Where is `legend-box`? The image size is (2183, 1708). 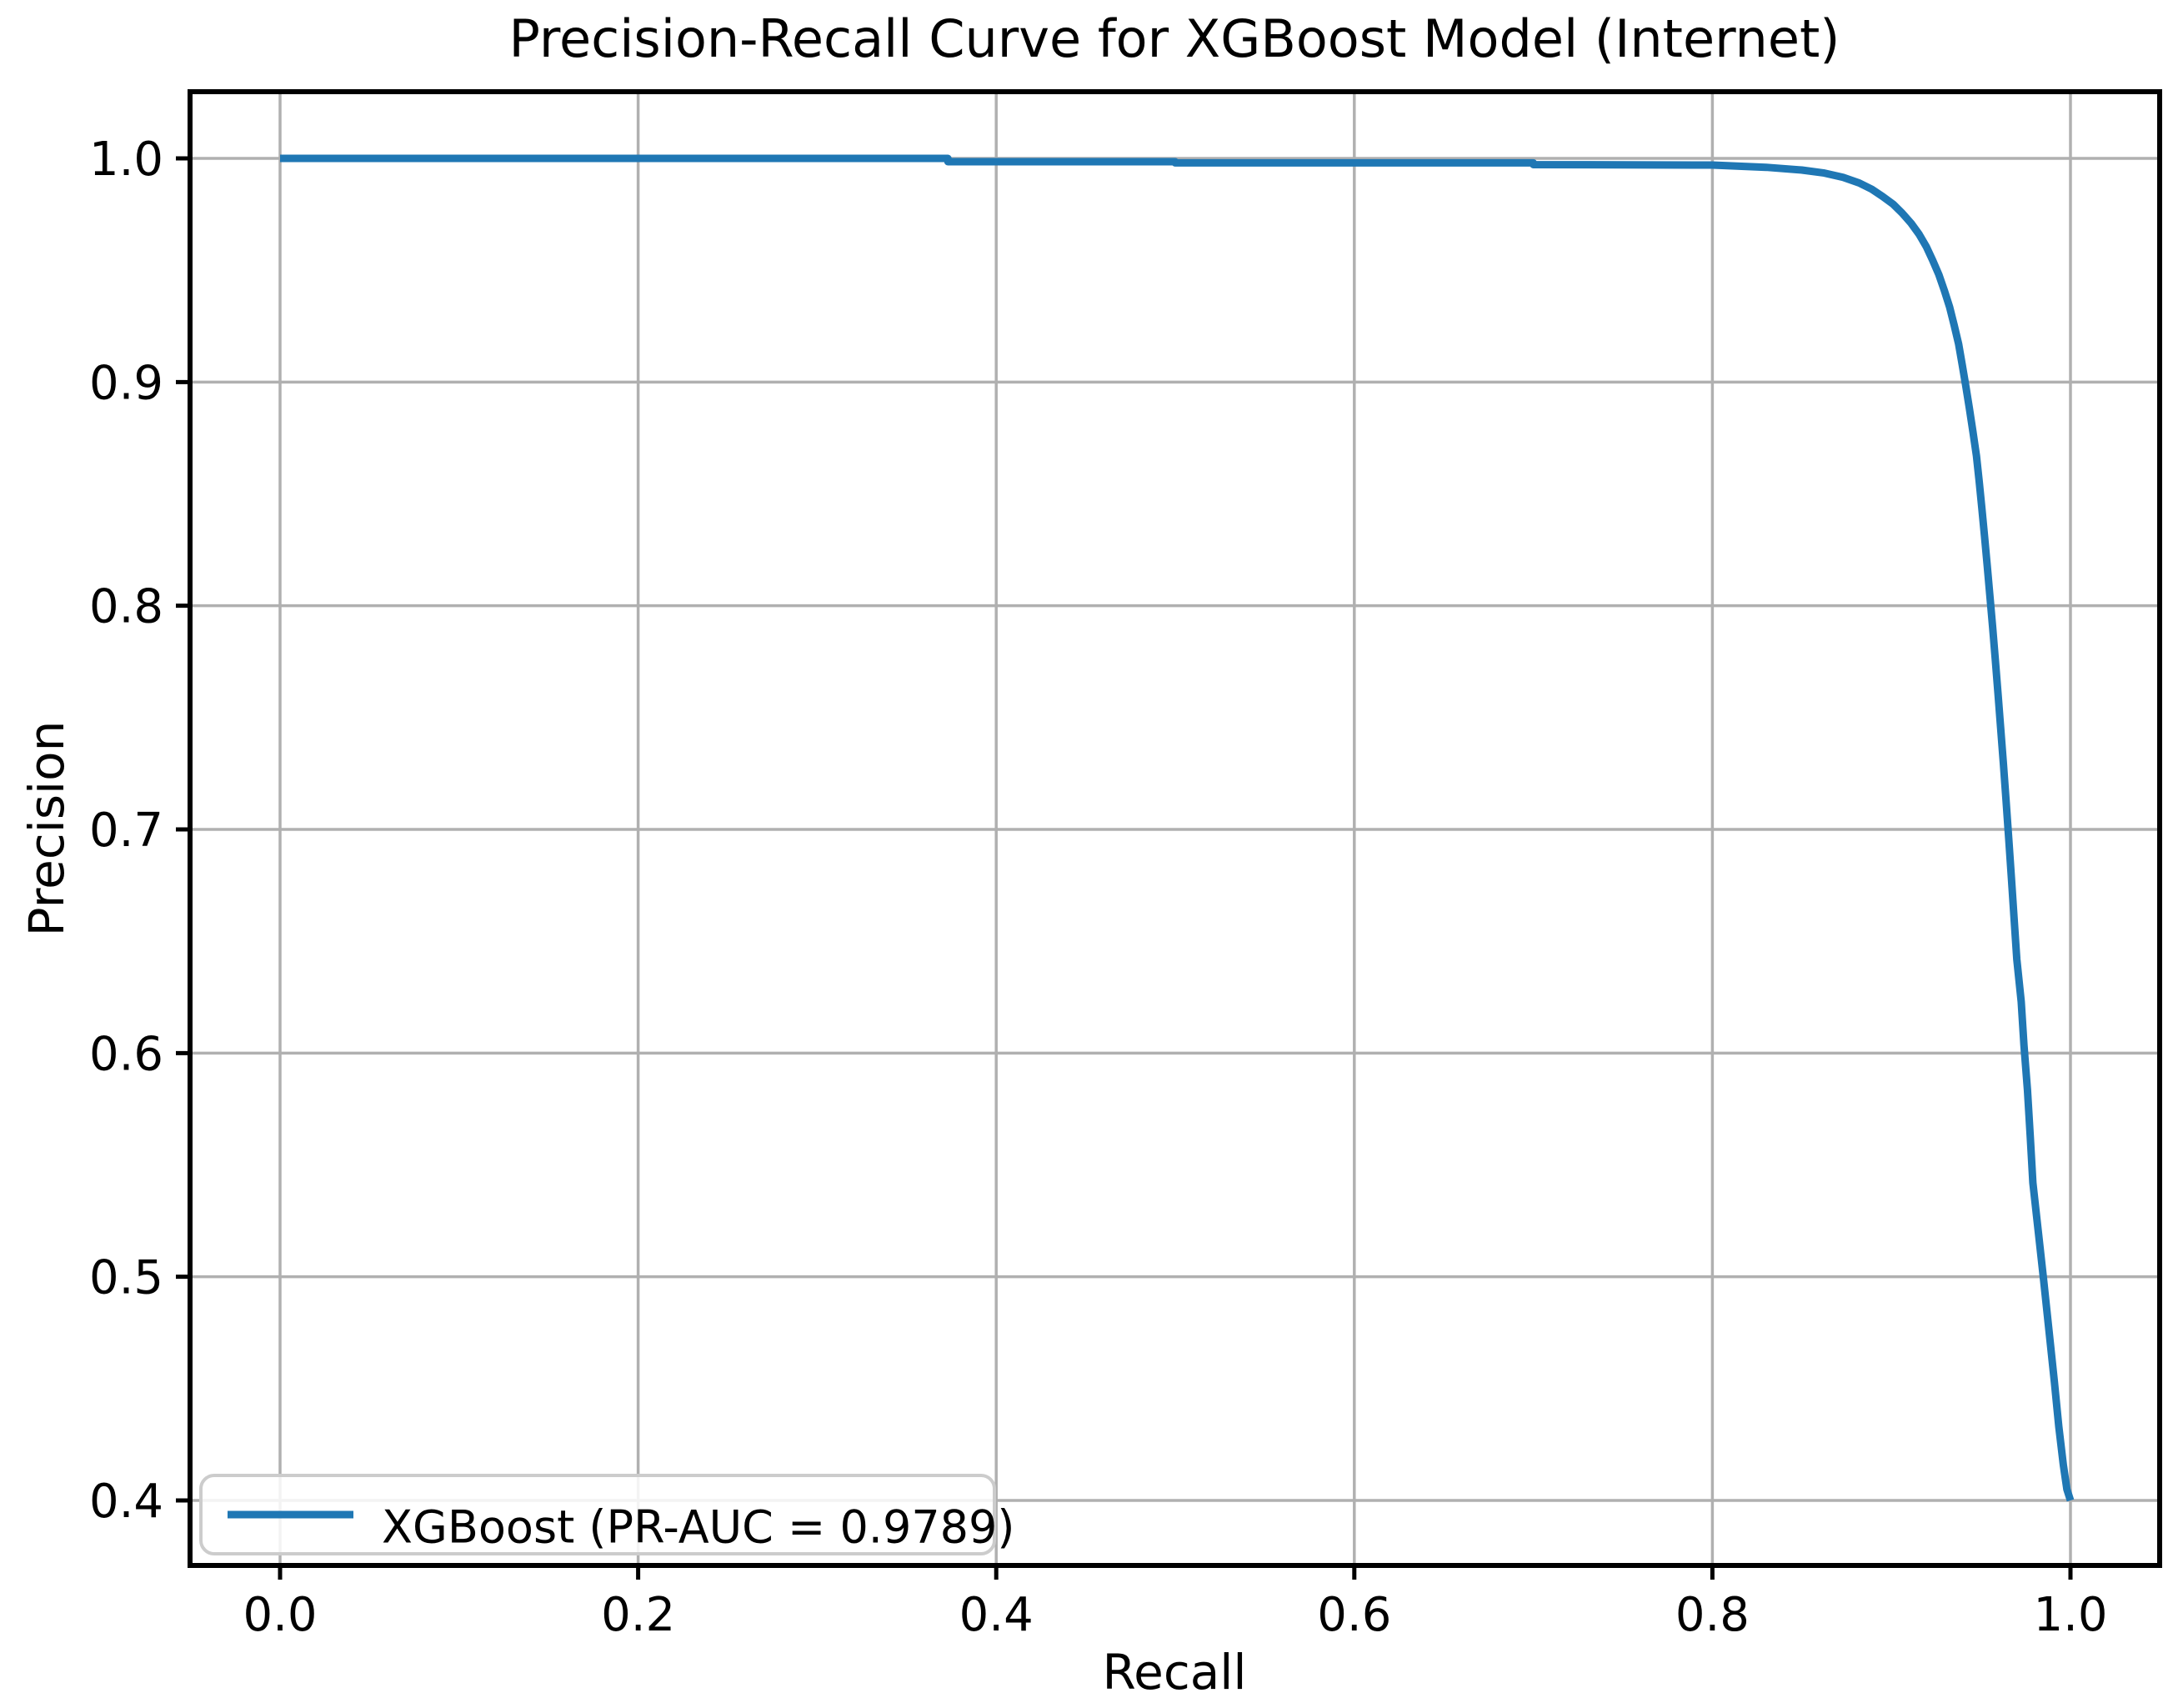
legend-box is located at coordinates (597, 1515).